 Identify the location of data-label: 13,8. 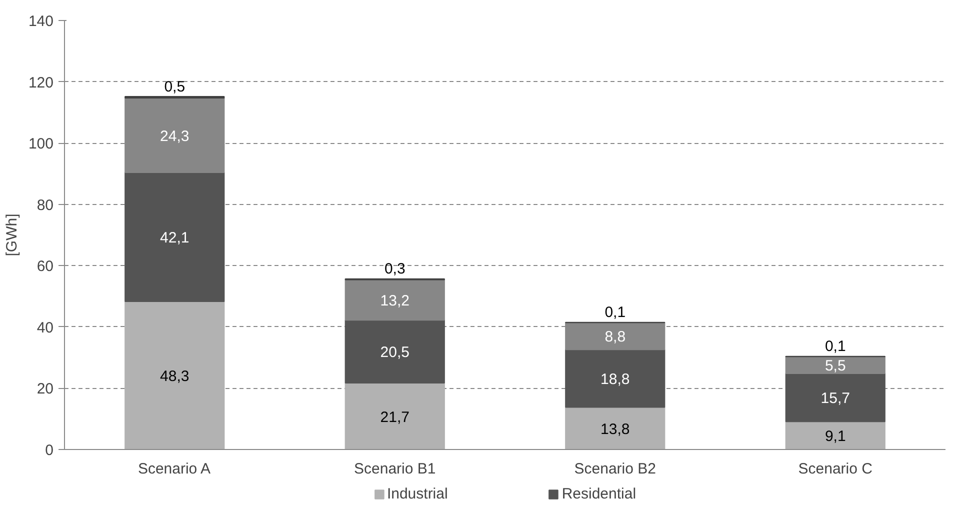
(615, 429).